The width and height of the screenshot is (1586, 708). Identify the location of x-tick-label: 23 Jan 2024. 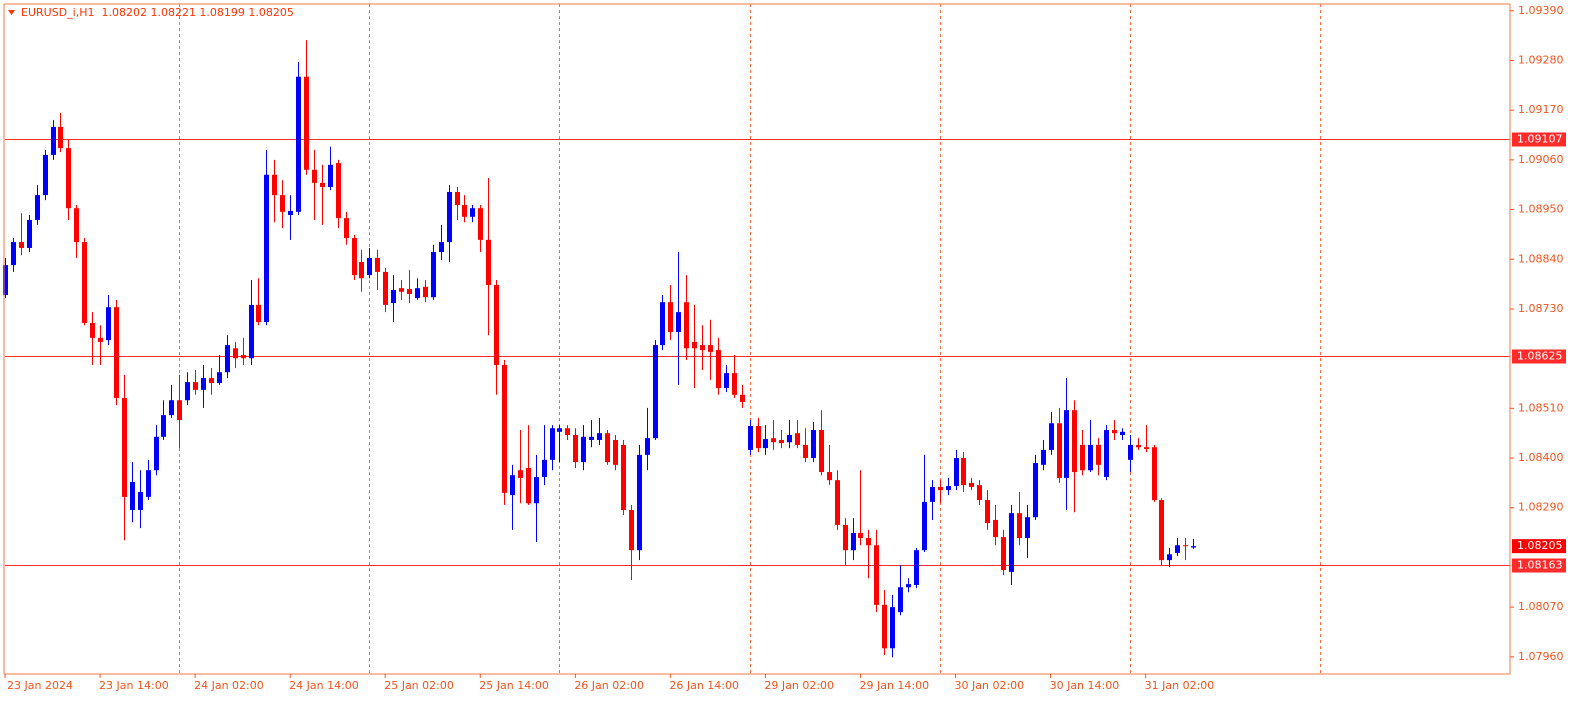
(40, 685).